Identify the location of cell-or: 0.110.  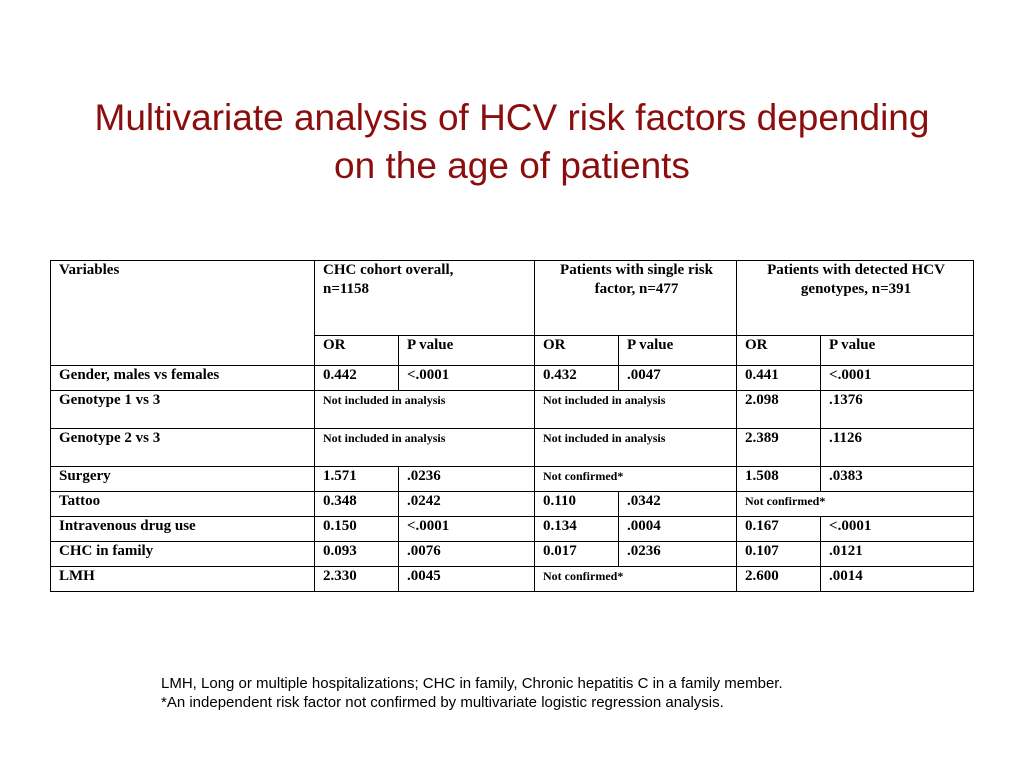
(577, 504).